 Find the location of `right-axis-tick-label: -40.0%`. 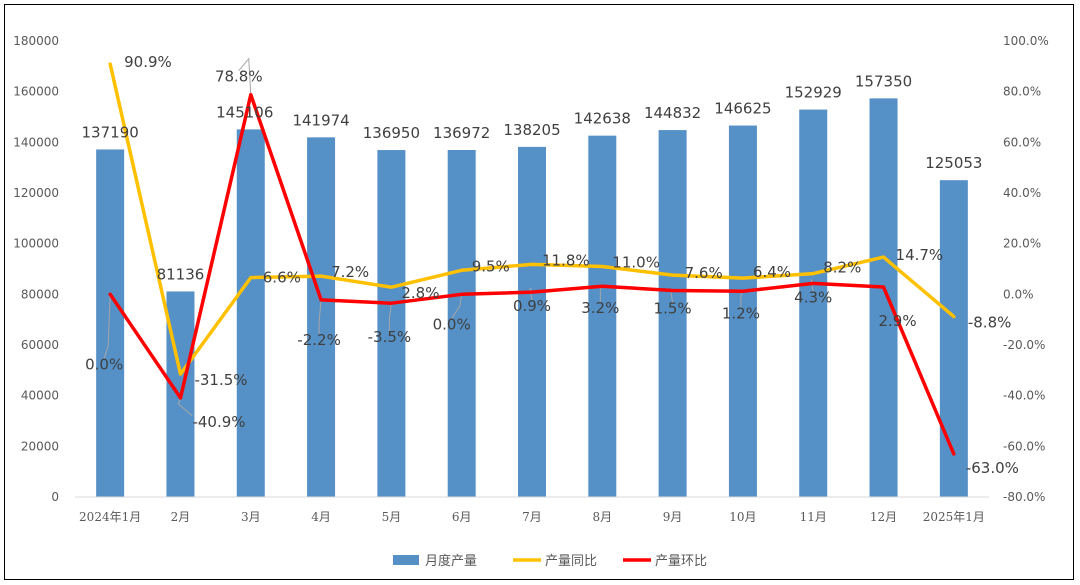

right-axis-tick-label: -40.0% is located at coordinates (1024, 396).